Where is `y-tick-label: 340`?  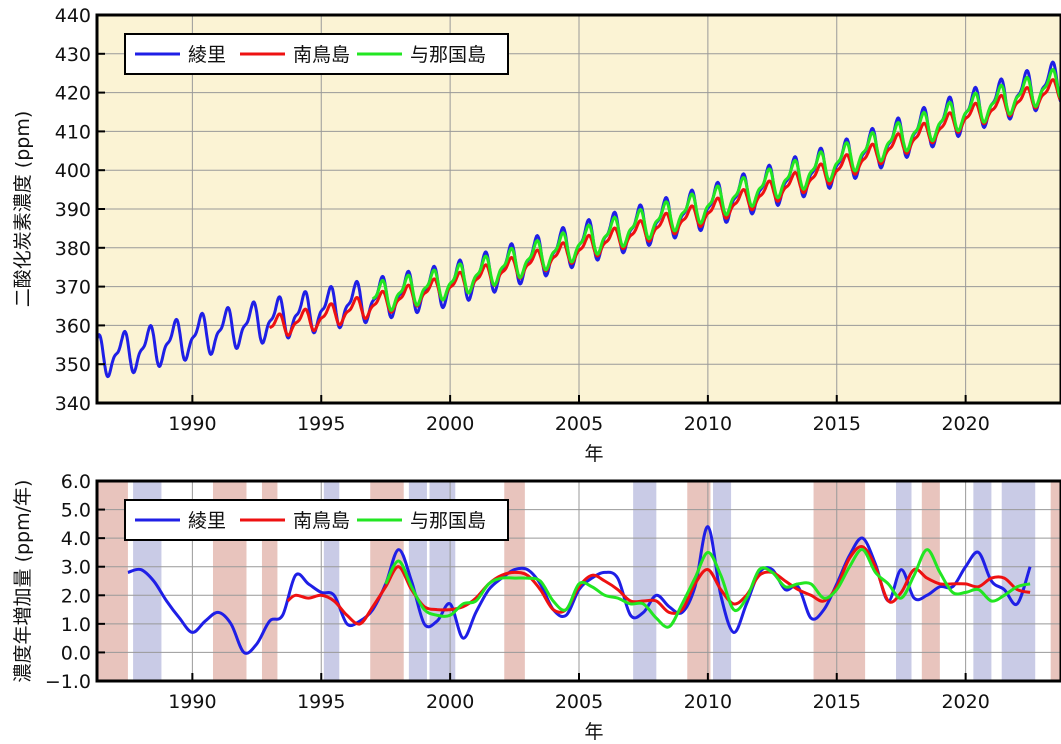 y-tick-label: 340 is located at coordinates (73, 404).